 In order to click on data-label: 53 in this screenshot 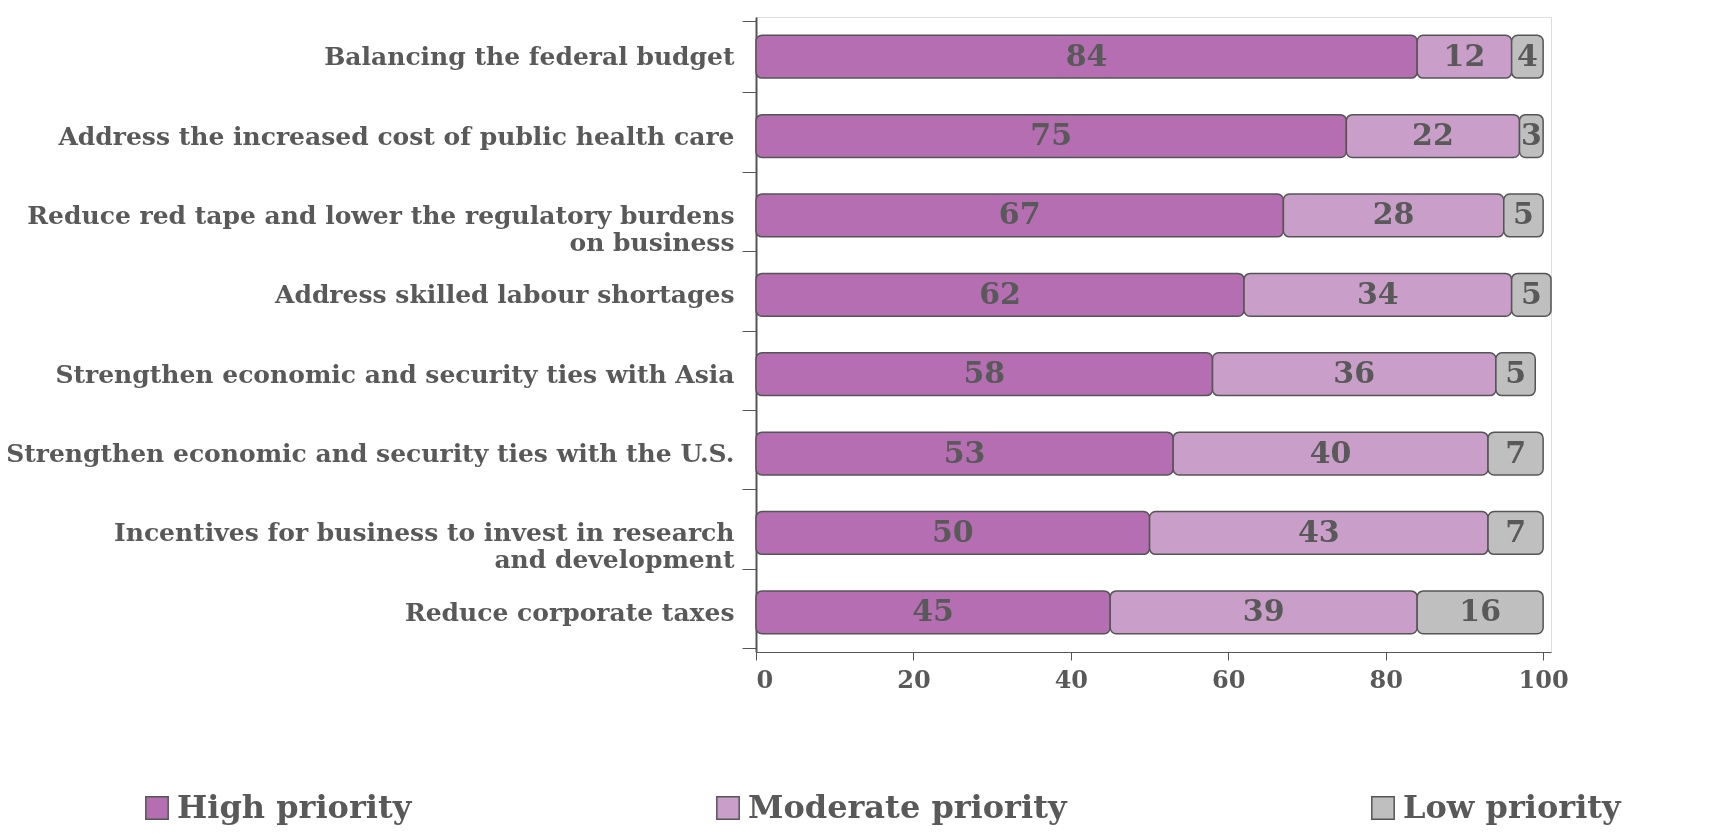, I will do `click(964, 452)`.